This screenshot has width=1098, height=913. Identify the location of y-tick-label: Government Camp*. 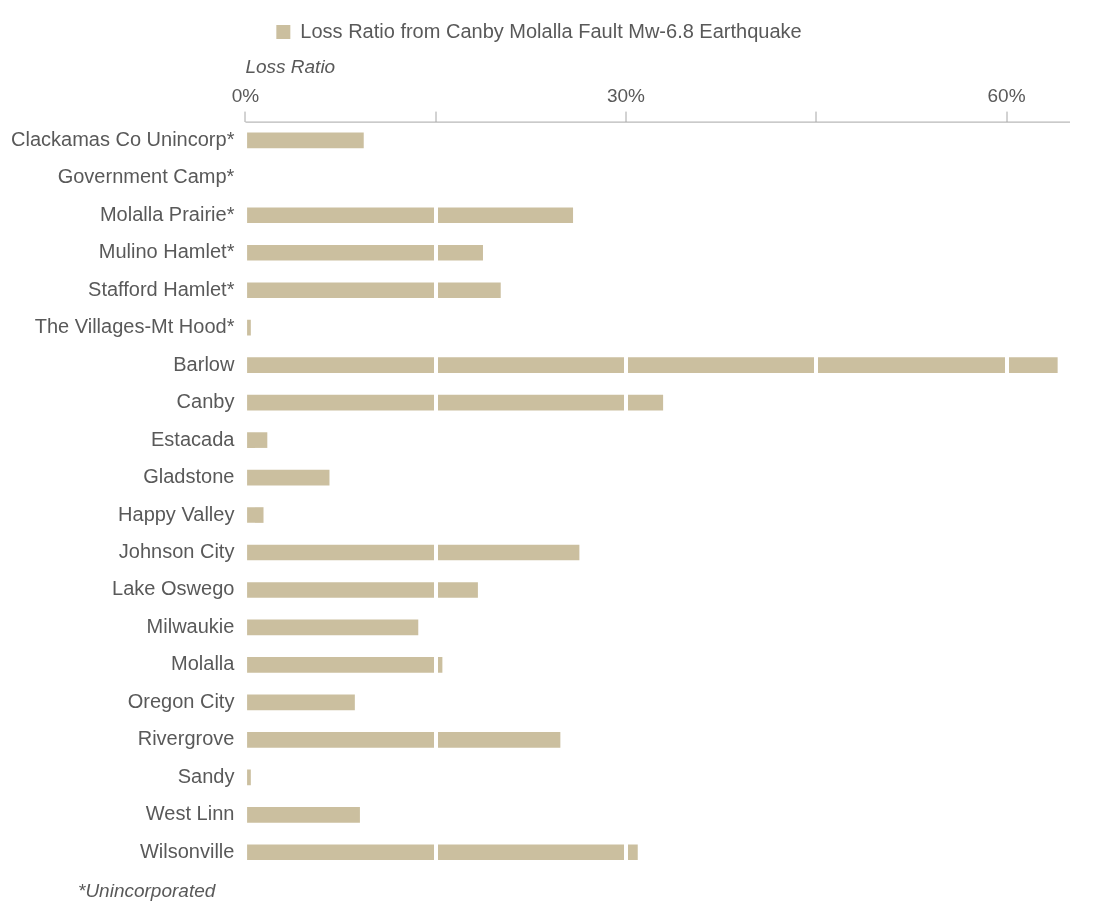
(146, 176).